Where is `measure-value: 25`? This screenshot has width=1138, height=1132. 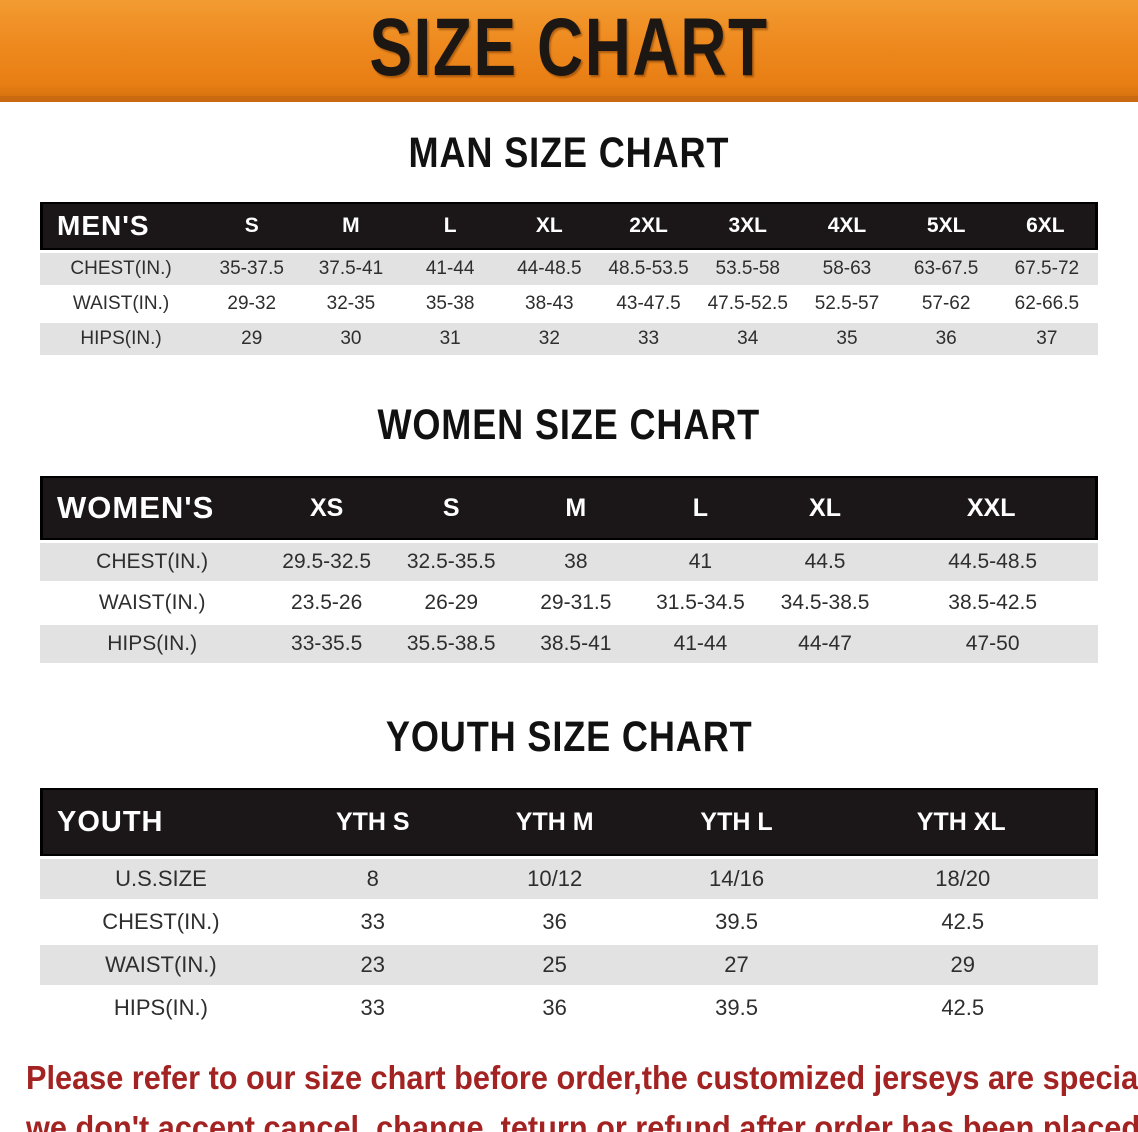 measure-value: 25 is located at coordinates (554, 965).